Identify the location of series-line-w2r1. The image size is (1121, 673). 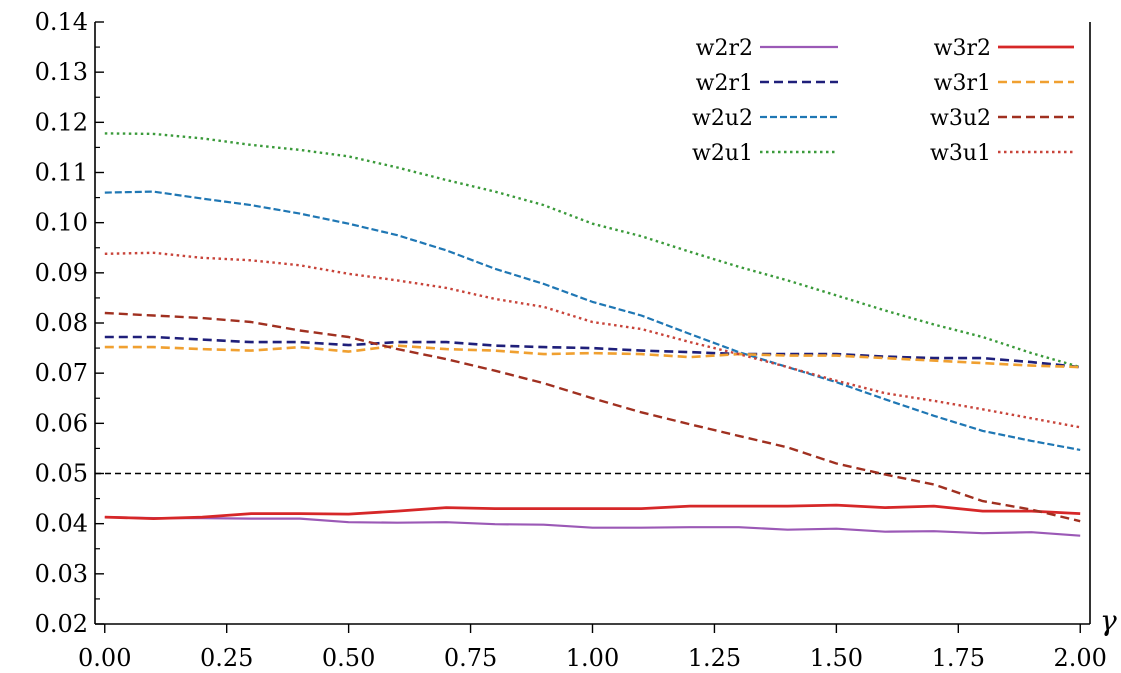
(592, 352).